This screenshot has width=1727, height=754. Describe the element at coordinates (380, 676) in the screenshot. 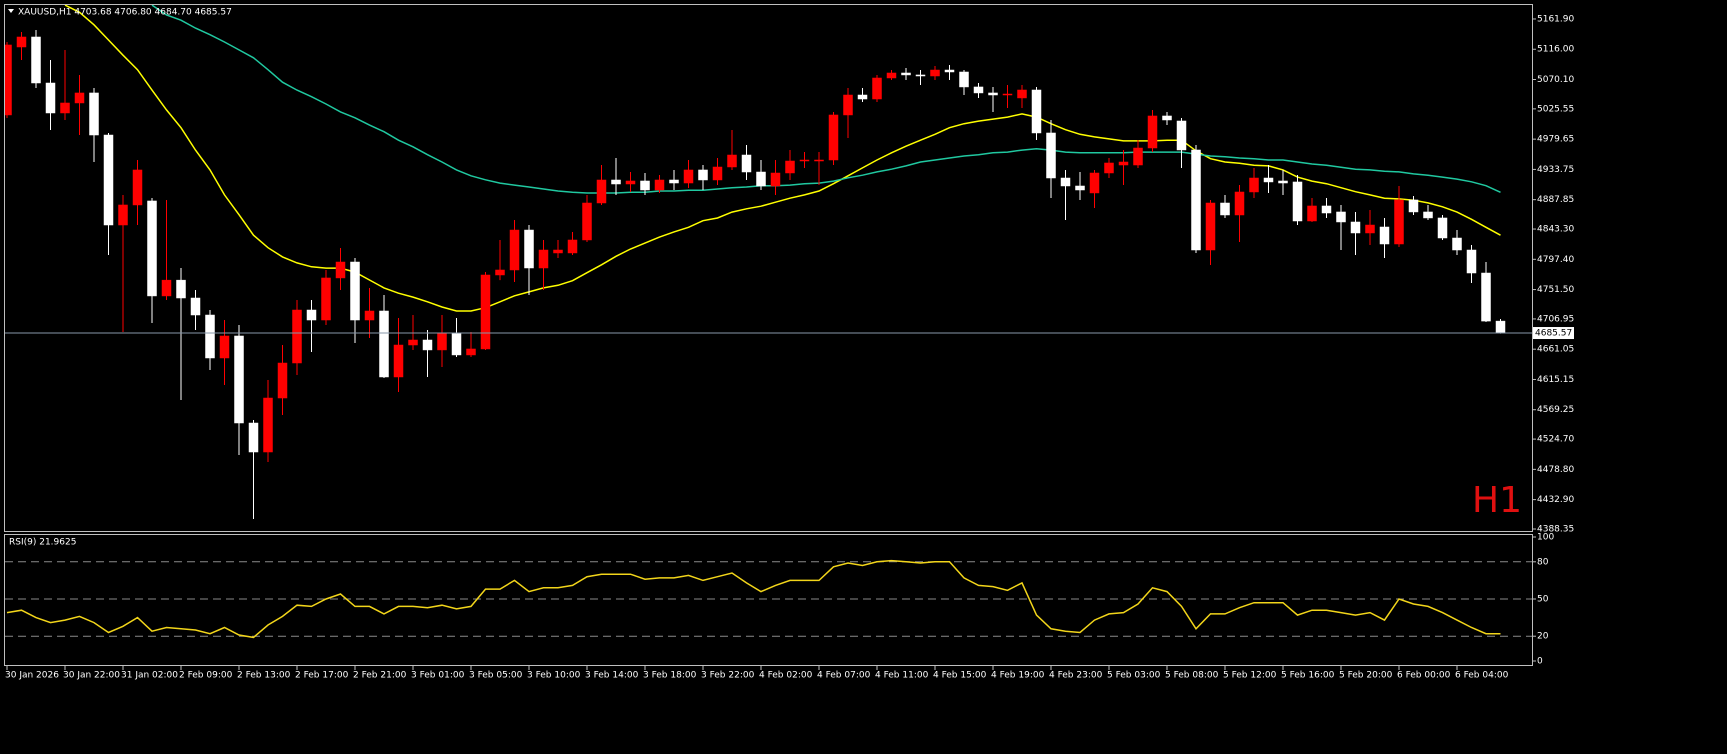

I see `x-tick-label: 2 Feb 21:00` at that location.